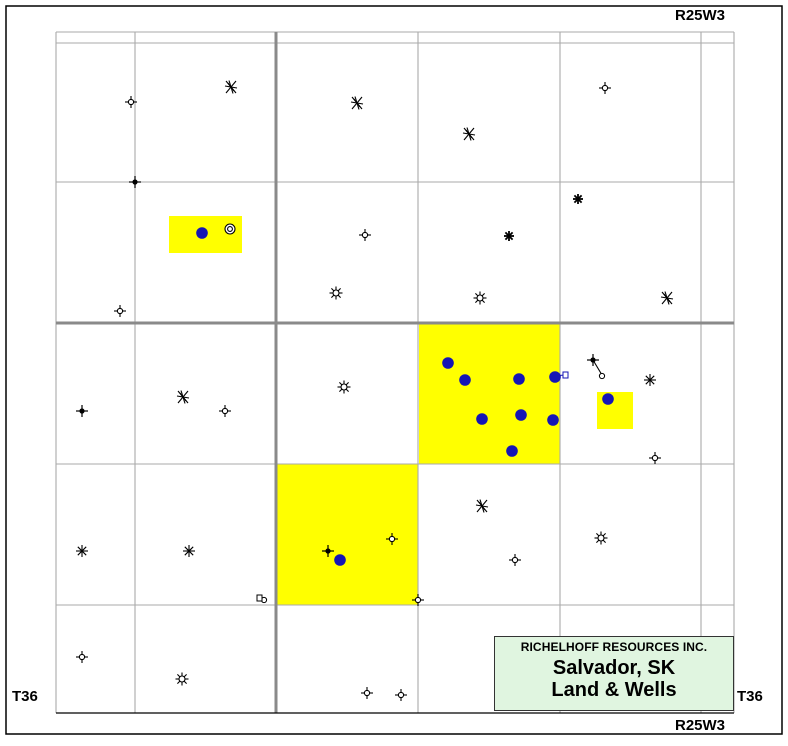 The image size is (788, 746). What do you see at coordinates (259, 598) in the screenshot?
I see `tagged-well-tag` at bounding box center [259, 598].